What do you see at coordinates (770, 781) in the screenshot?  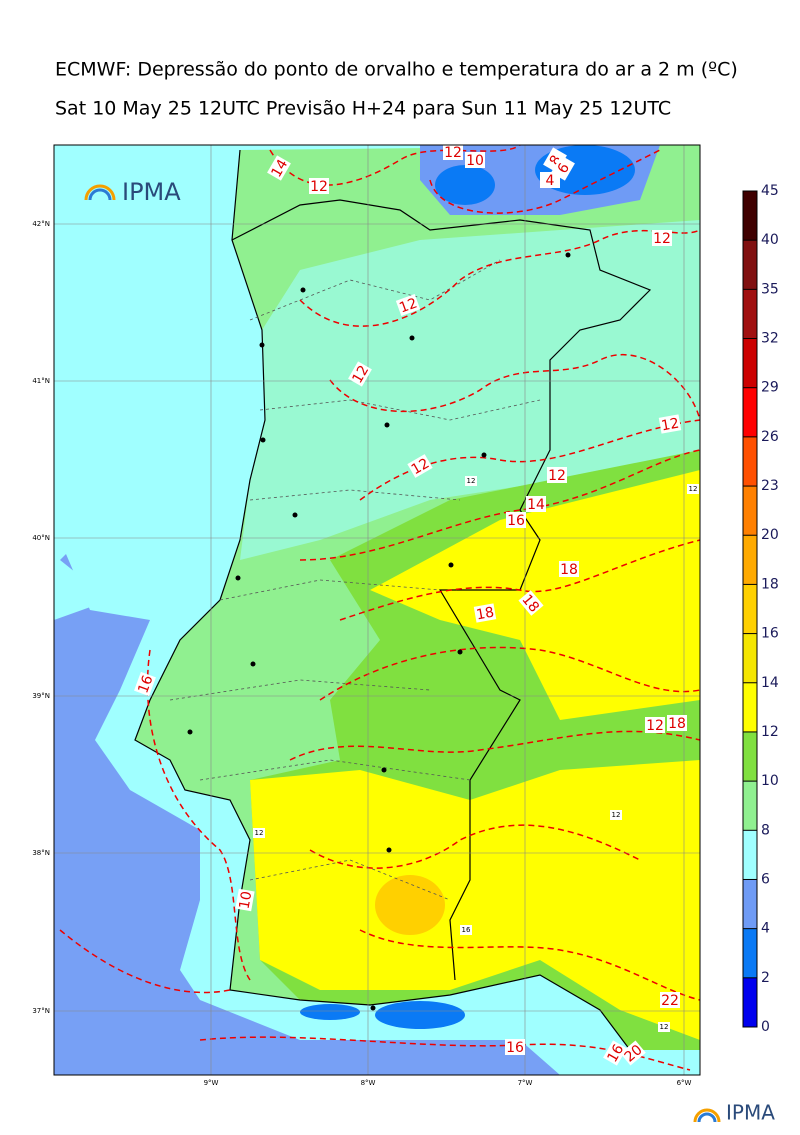 I see `colorbar-label: 10` at bounding box center [770, 781].